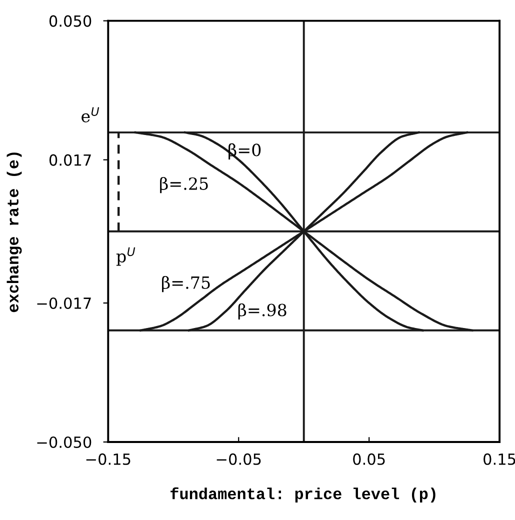 This screenshot has width=515, height=520. What do you see at coordinates (186, 284) in the screenshot?
I see `annotation: β=.75` at bounding box center [186, 284].